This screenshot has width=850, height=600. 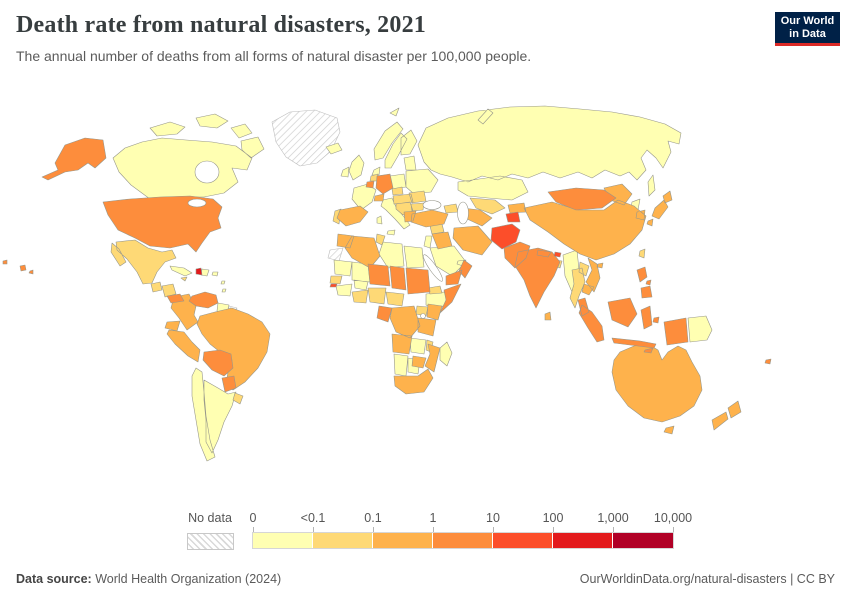 I want to click on red-sea, so click(x=433, y=268).